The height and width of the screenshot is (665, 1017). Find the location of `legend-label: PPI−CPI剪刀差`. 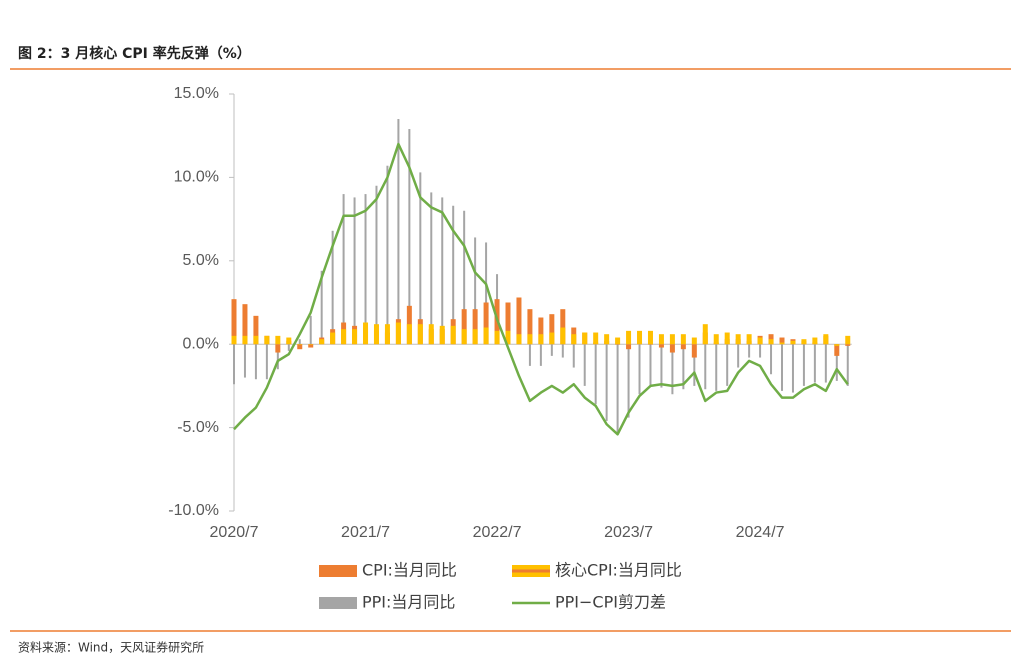

legend-label: PPI−CPI剪刀差 is located at coordinates (610, 602).